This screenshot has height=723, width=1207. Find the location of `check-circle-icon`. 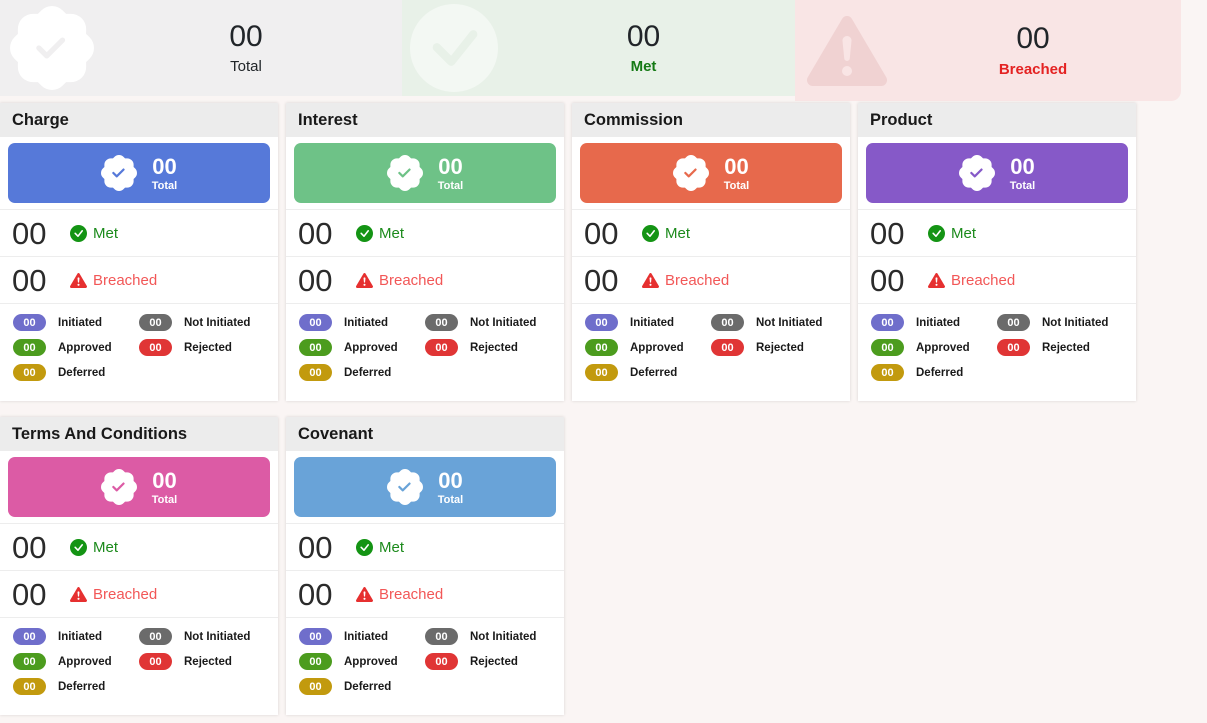

check-circle-icon is located at coordinates (78, 547).